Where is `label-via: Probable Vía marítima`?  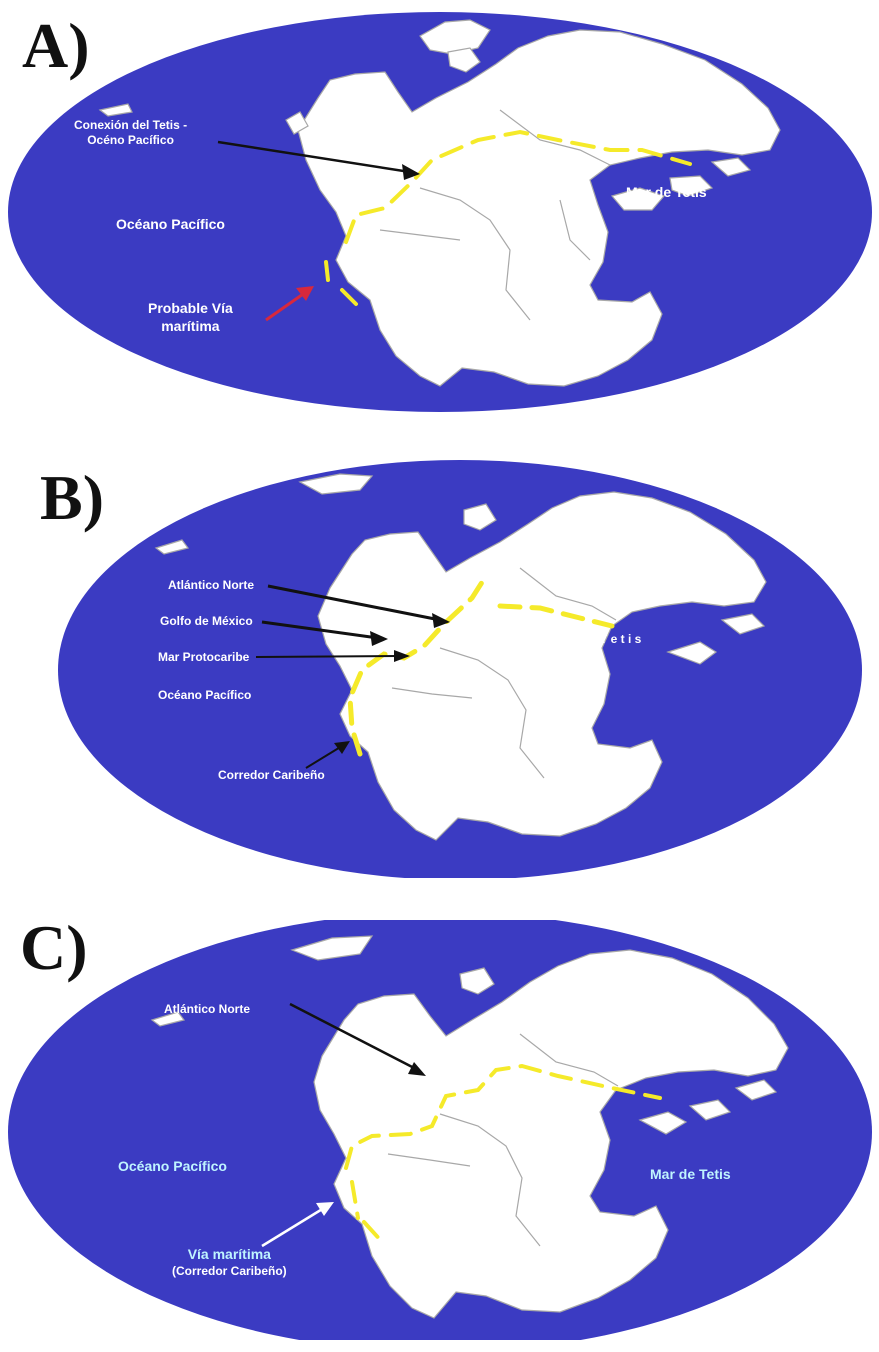
label-via: Probable Vía marítima is located at coordinates (190, 317).